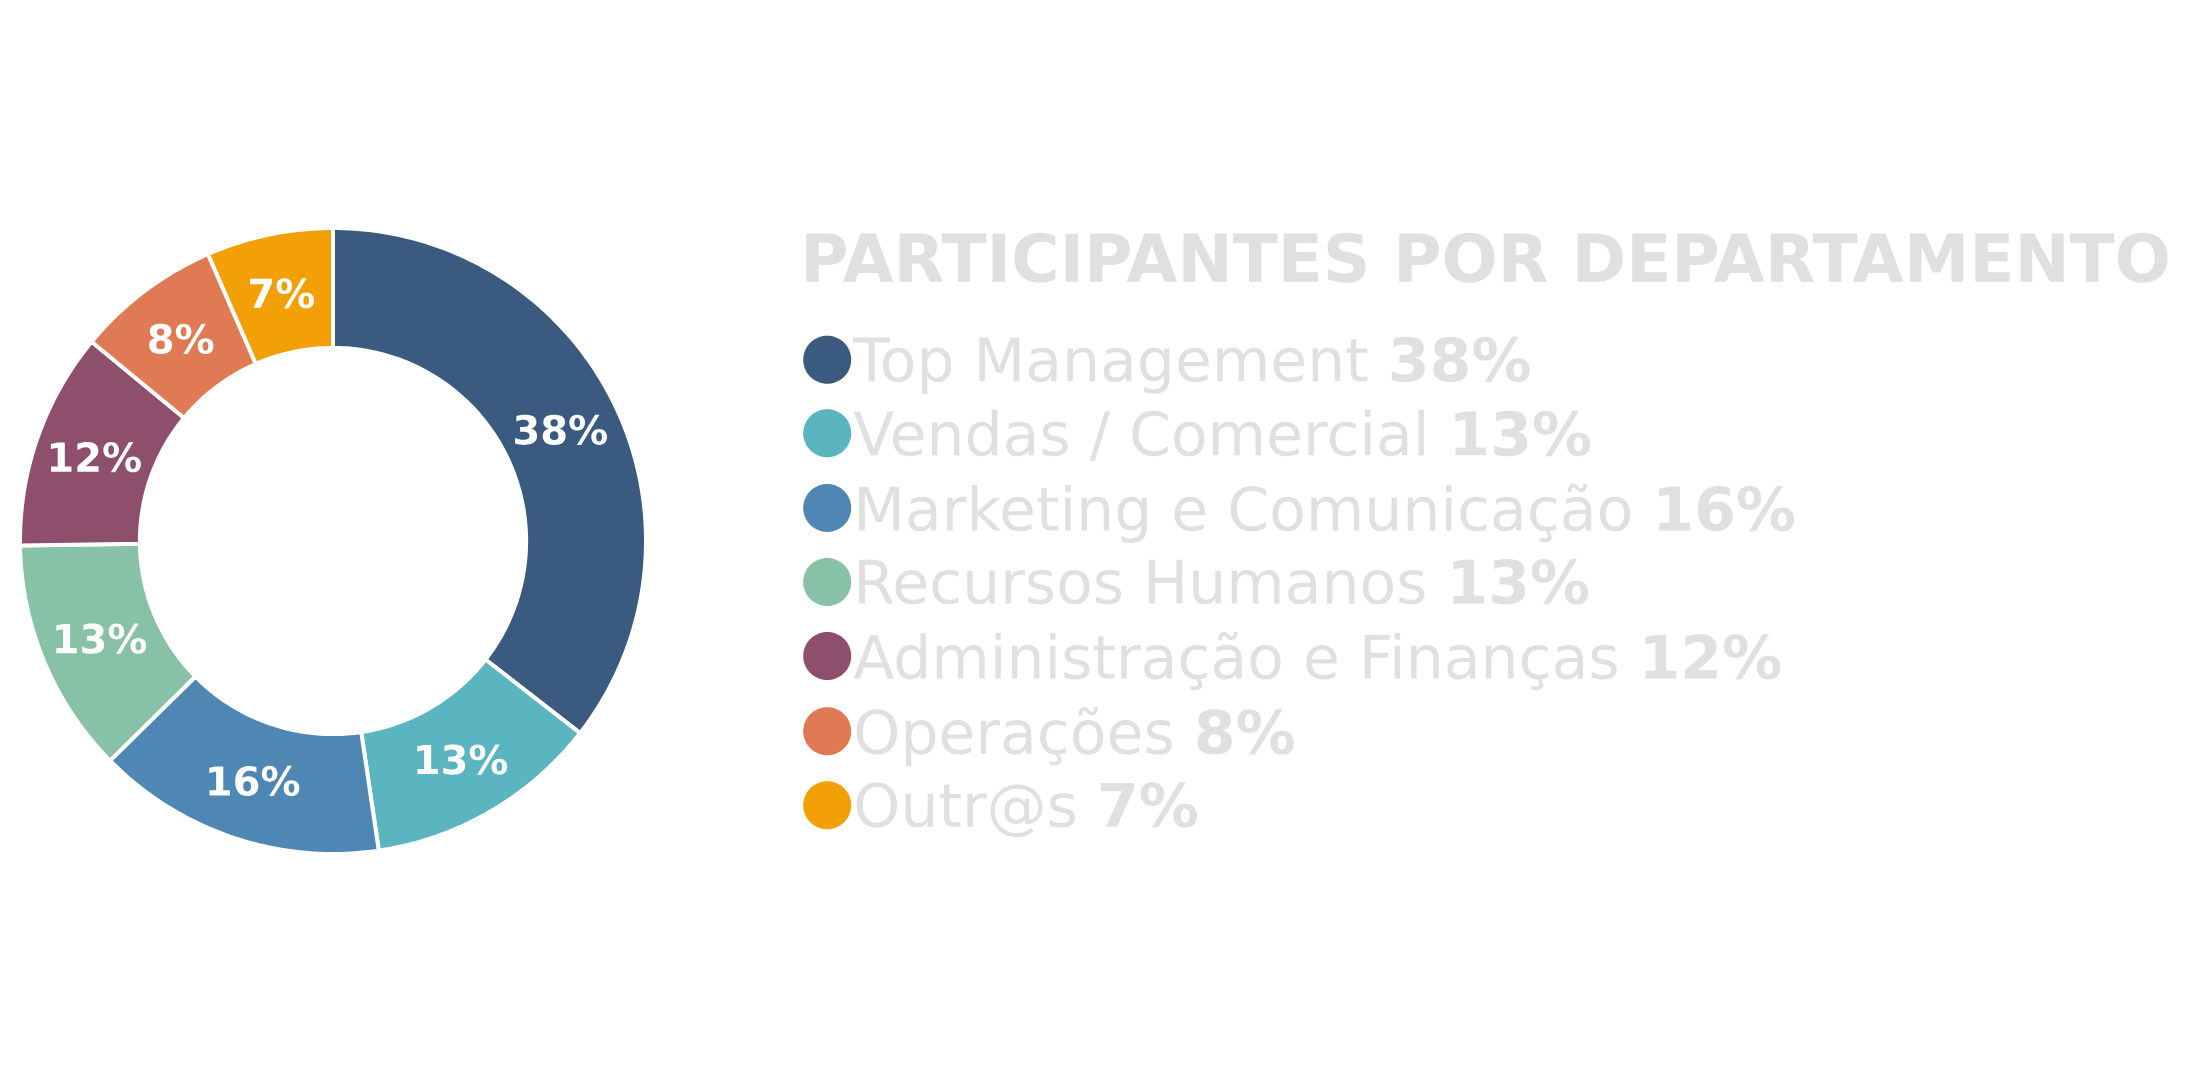 The image size is (2209, 1080). Describe the element at coordinates (254, 781) in the screenshot. I see `data-label: 16%` at that location.